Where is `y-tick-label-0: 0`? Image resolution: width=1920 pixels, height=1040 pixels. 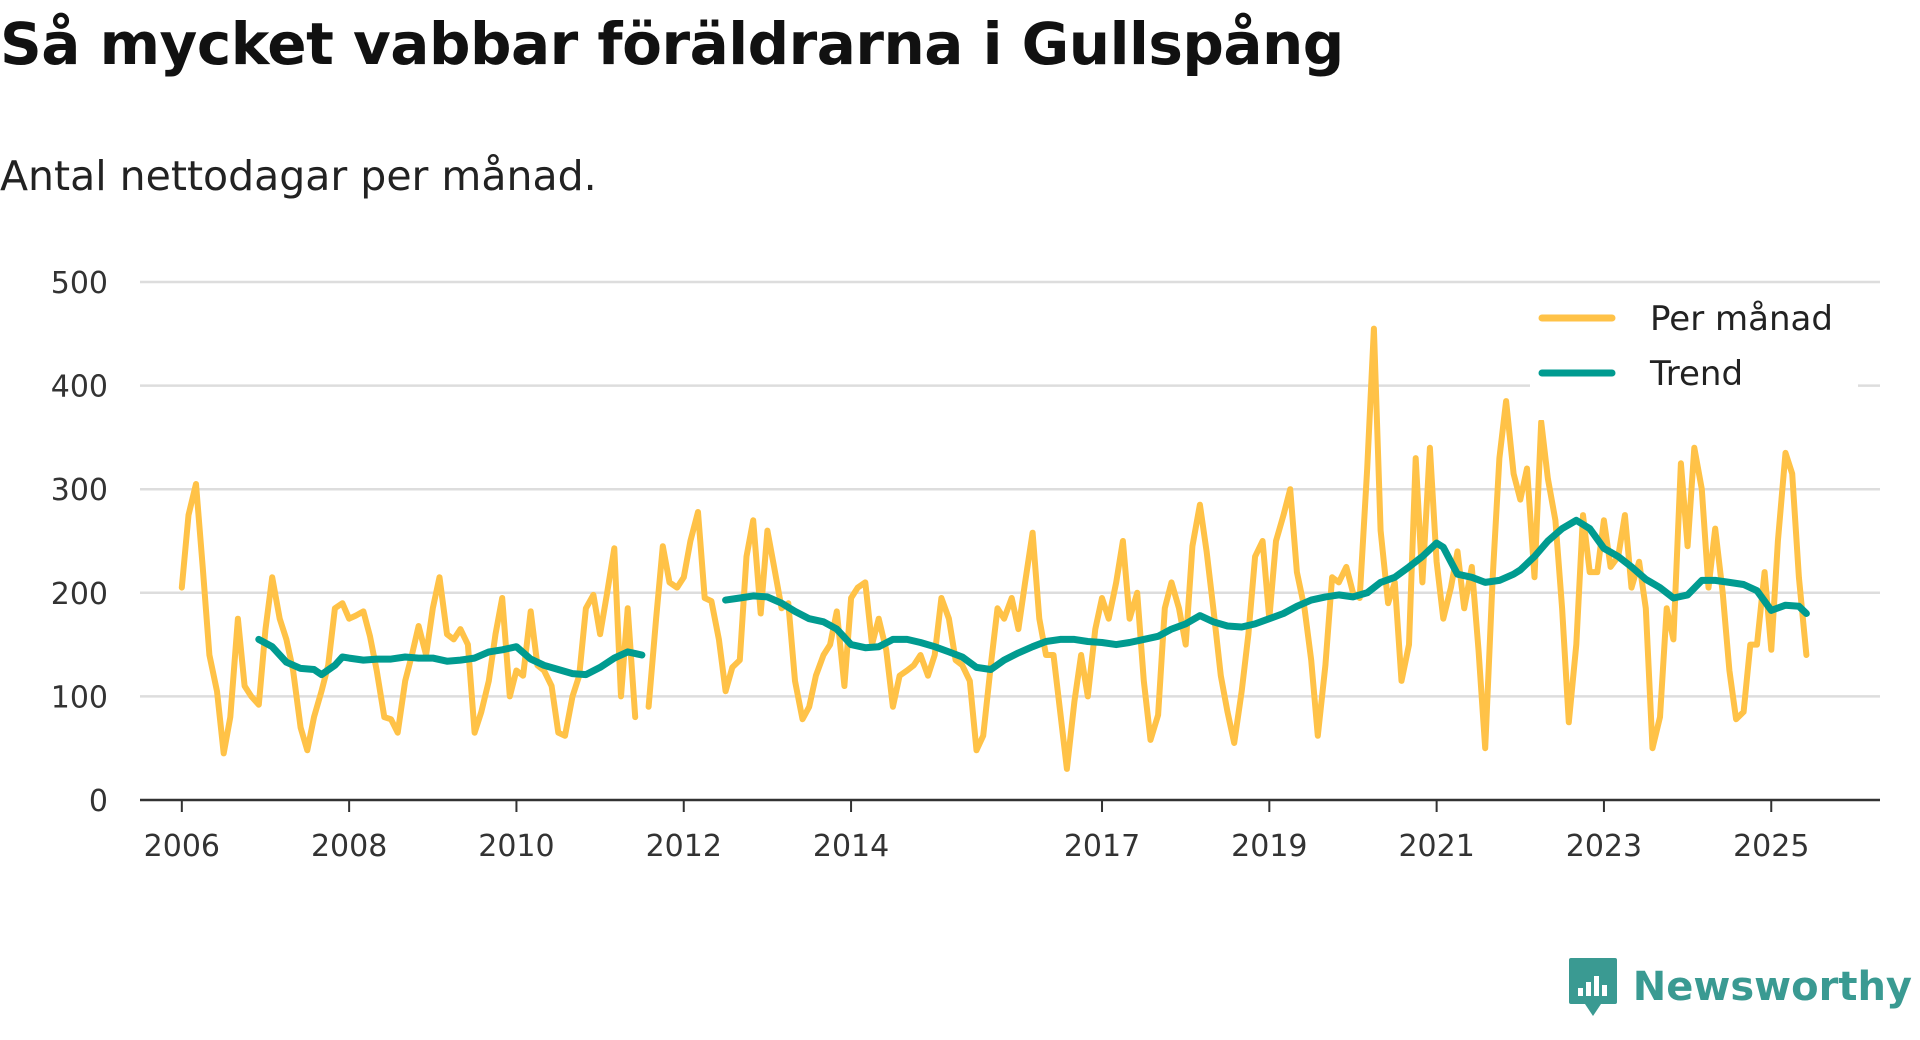
y-tick-label-0: 0 is located at coordinates (98, 801).